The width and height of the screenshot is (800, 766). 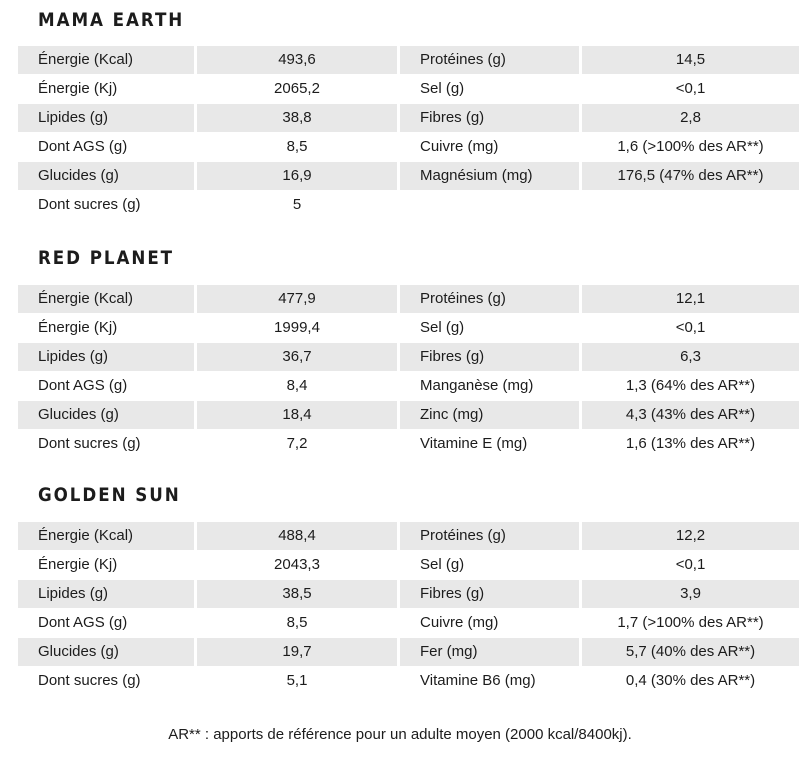 What do you see at coordinates (207, 328) in the screenshot?
I see `table-row: Énergie (Kj) 1999,4` at bounding box center [207, 328].